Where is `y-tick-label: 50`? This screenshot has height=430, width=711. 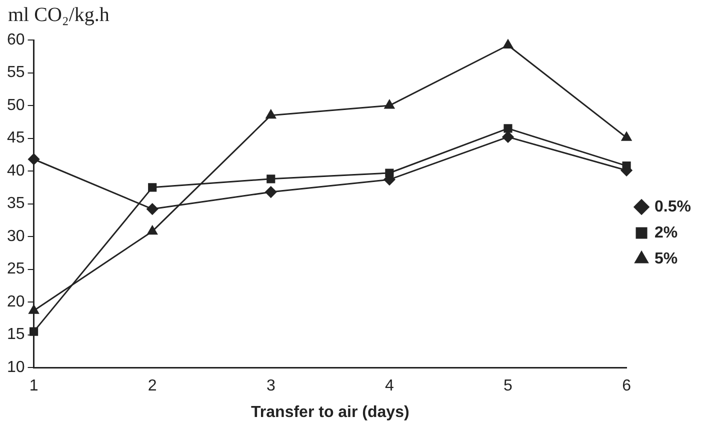 y-tick-label: 50 is located at coordinates (16, 105).